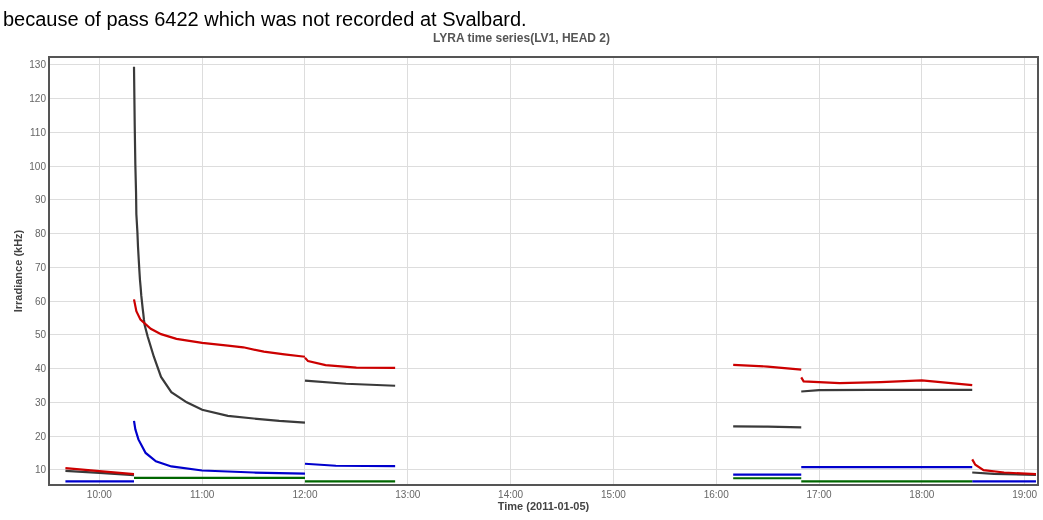 The image size is (1043, 520). I want to click on y-tick-label: 40, so click(40, 369).